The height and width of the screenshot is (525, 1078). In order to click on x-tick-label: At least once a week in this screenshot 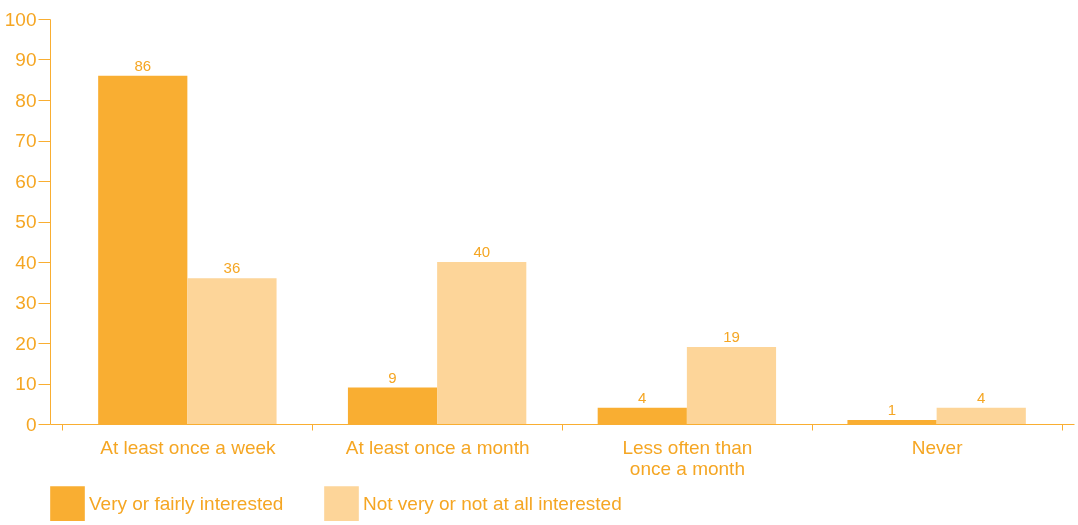, I will do `click(188, 447)`.